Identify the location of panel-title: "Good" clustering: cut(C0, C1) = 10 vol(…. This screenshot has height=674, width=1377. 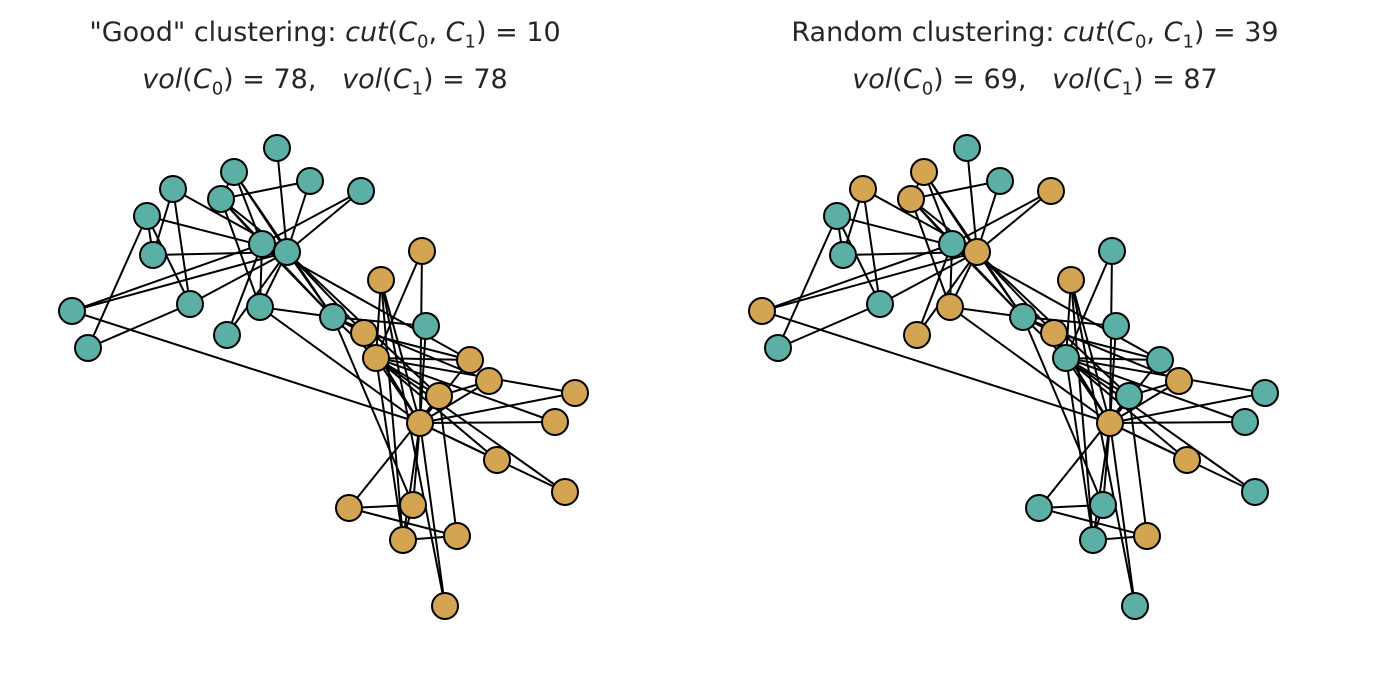
(325, 61).